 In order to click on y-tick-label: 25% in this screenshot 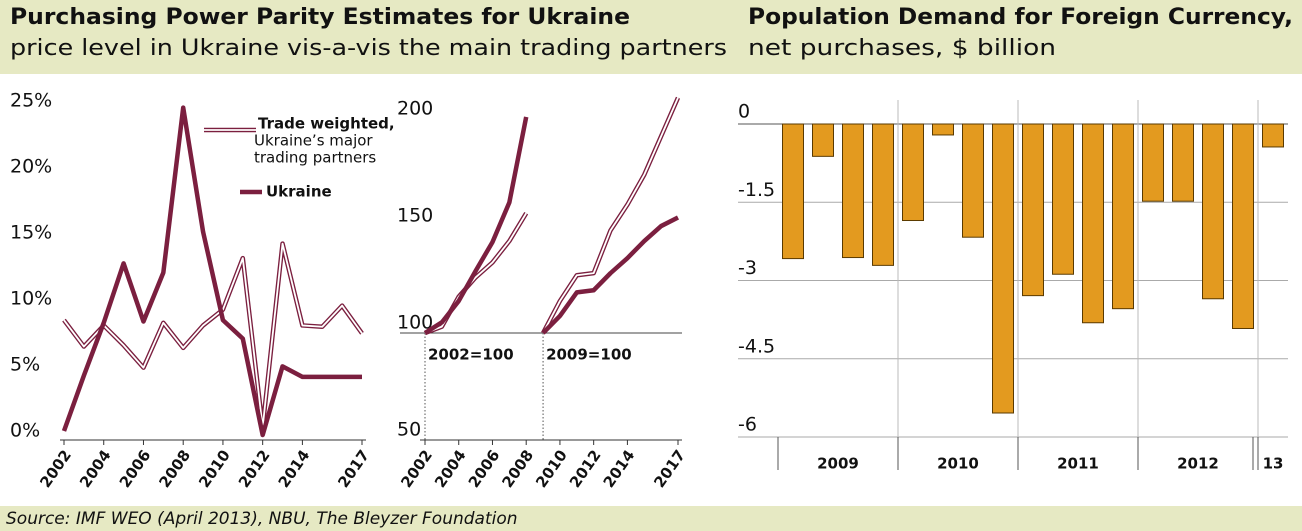, I will do `click(31, 101)`.